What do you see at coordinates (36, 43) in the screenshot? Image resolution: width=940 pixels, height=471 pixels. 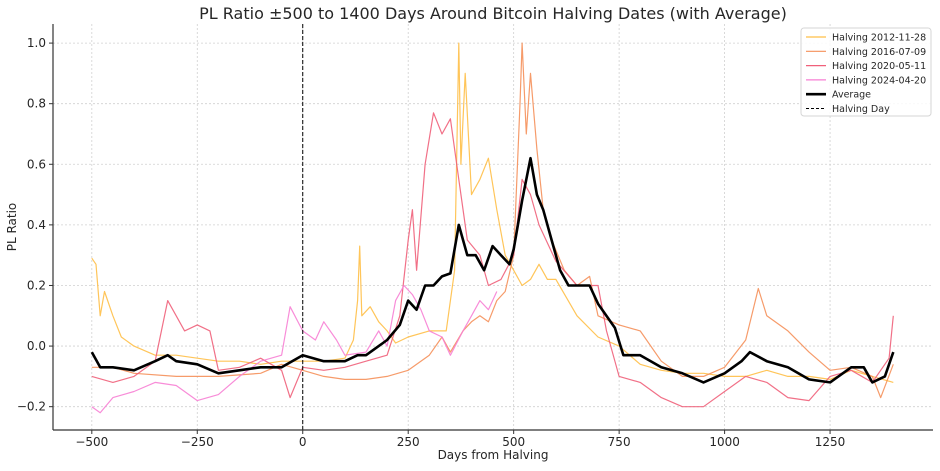 I see `y-tick-label: 1.0` at bounding box center [36, 43].